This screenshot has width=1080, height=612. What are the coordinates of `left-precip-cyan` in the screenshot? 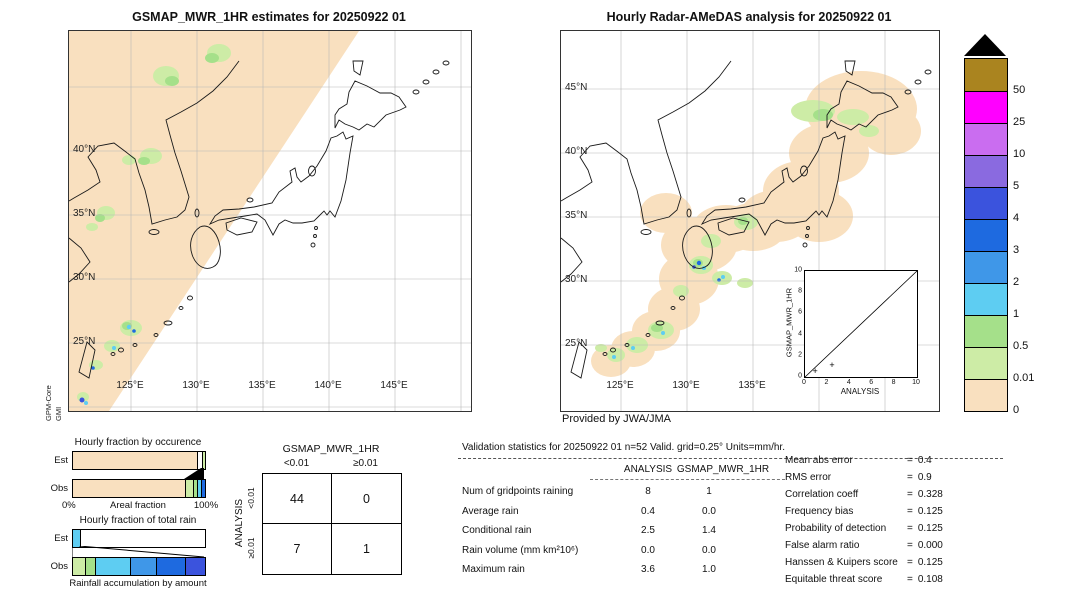 It's located at (108, 364).